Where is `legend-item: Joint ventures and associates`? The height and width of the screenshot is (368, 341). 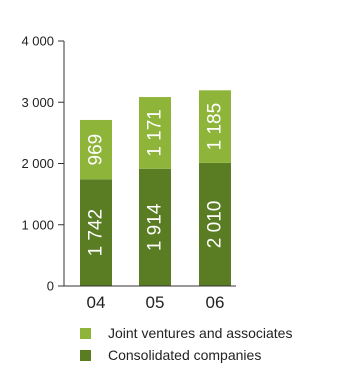
legend-item: Joint ventures and associates is located at coordinates (186, 333).